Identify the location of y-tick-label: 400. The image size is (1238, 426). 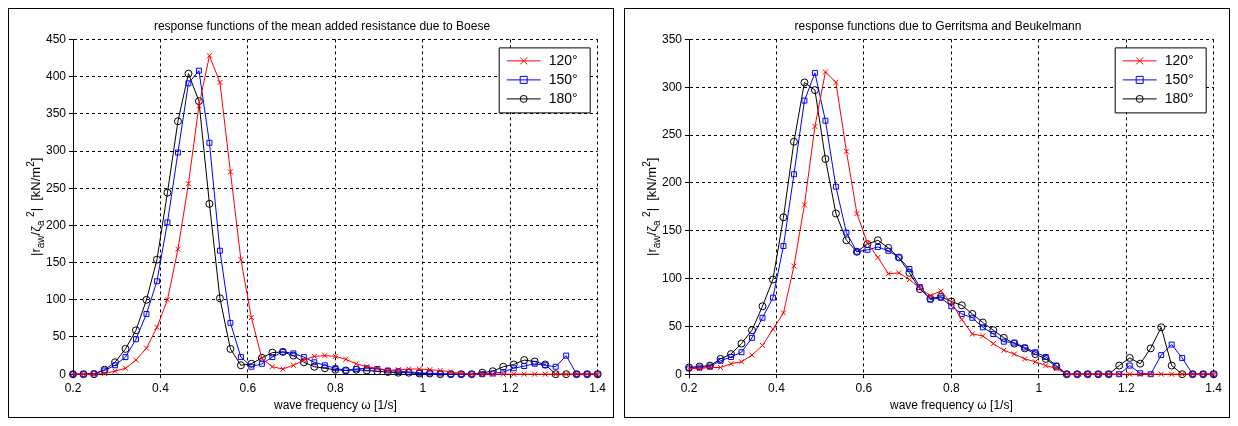
(56, 75).